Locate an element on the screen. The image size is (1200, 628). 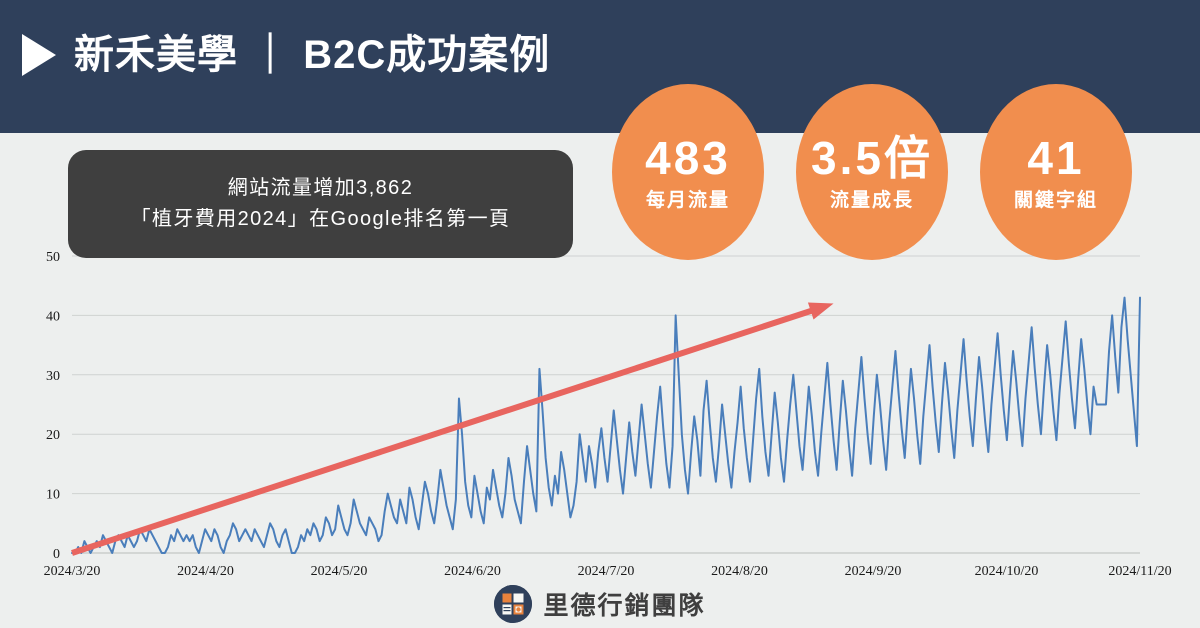
x-axis-tick-label: 2024/4/20 is located at coordinates (205, 571).